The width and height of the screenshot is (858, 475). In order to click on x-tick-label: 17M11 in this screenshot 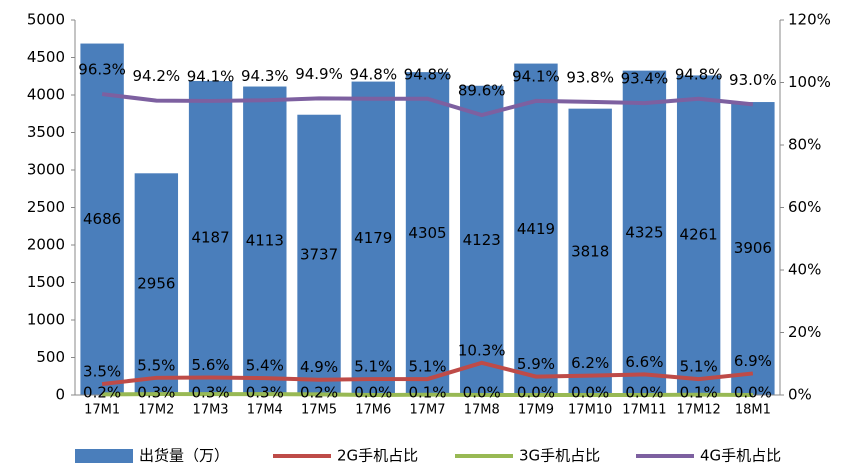, I will do `click(644, 410)`.